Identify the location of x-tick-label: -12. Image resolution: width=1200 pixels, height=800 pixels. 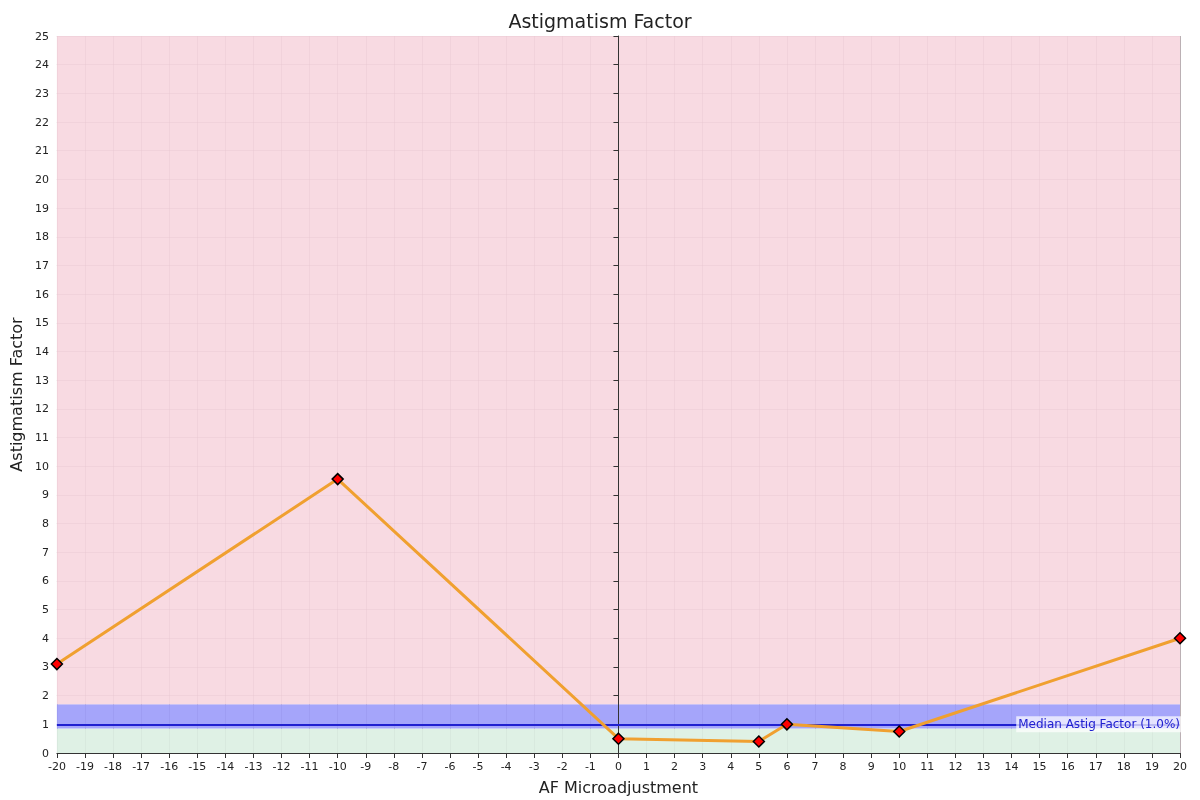
(281, 766).